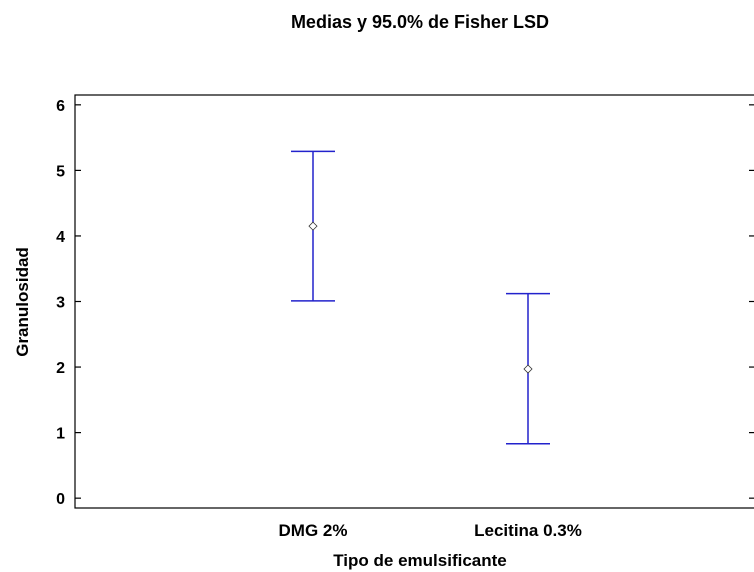 The height and width of the screenshot is (572, 754). I want to click on category-label: DMG 2%, so click(313, 530).